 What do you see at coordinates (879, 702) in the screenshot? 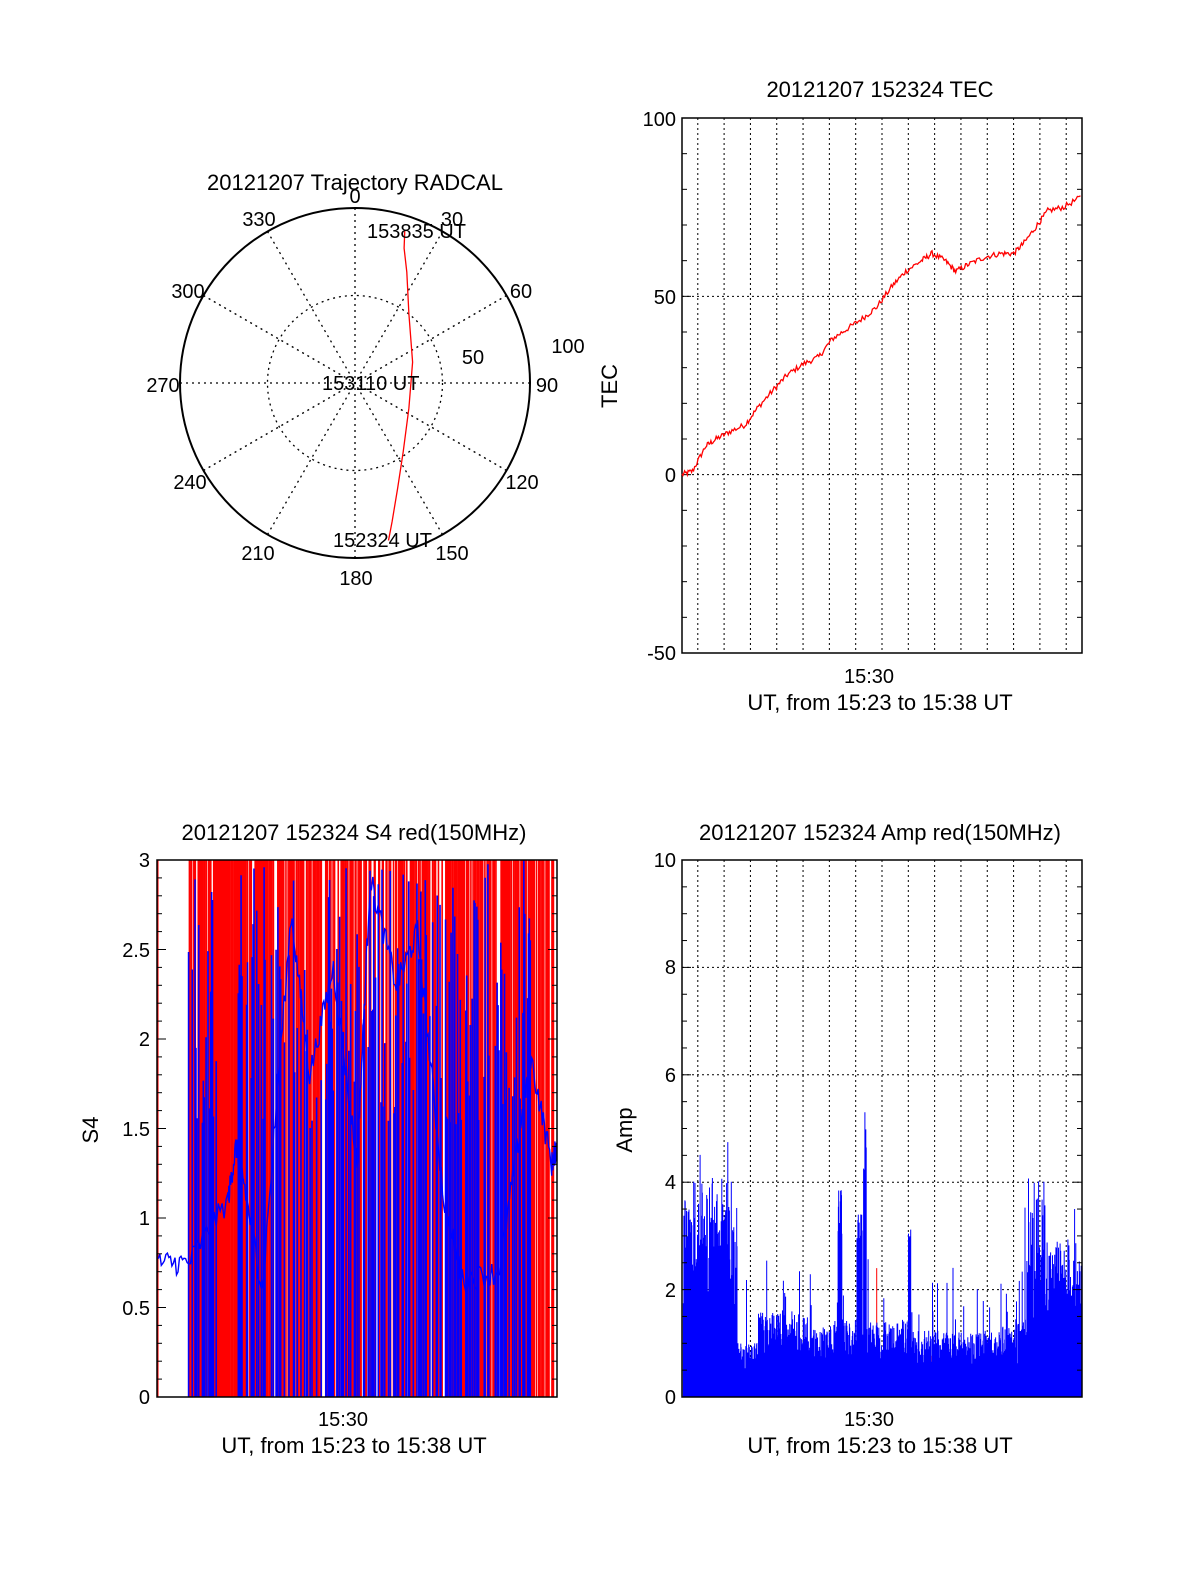
I see `tec-xlabel: UT, from 15:23 to 15:38 UT` at bounding box center [879, 702].